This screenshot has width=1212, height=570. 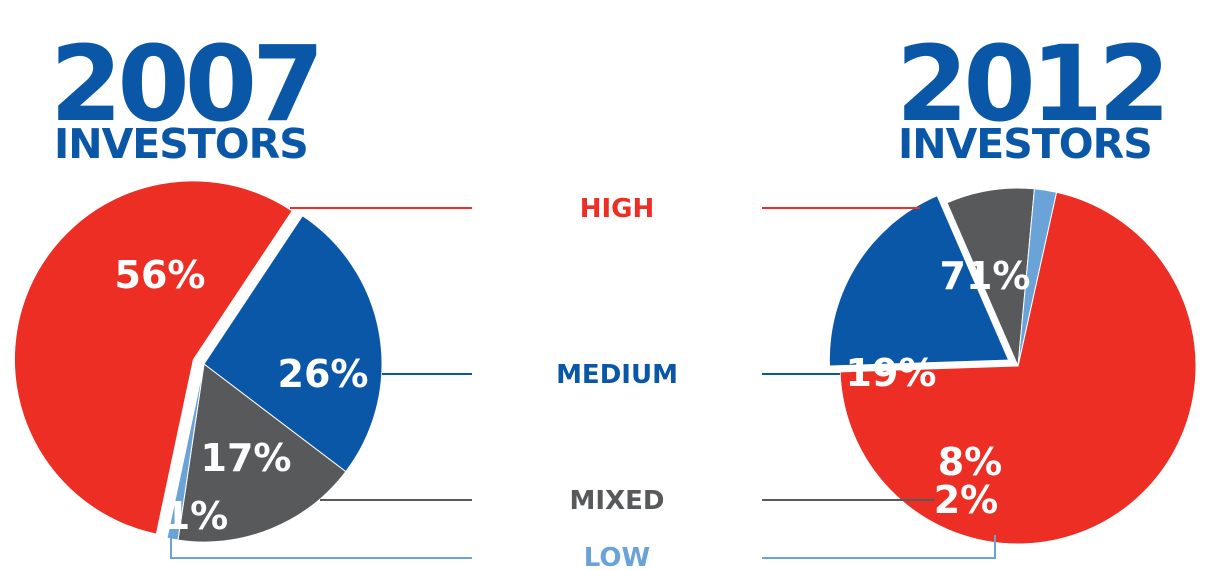 What do you see at coordinates (617, 501) in the screenshot?
I see `legend-label-mixed: MIXED` at bounding box center [617, 501].